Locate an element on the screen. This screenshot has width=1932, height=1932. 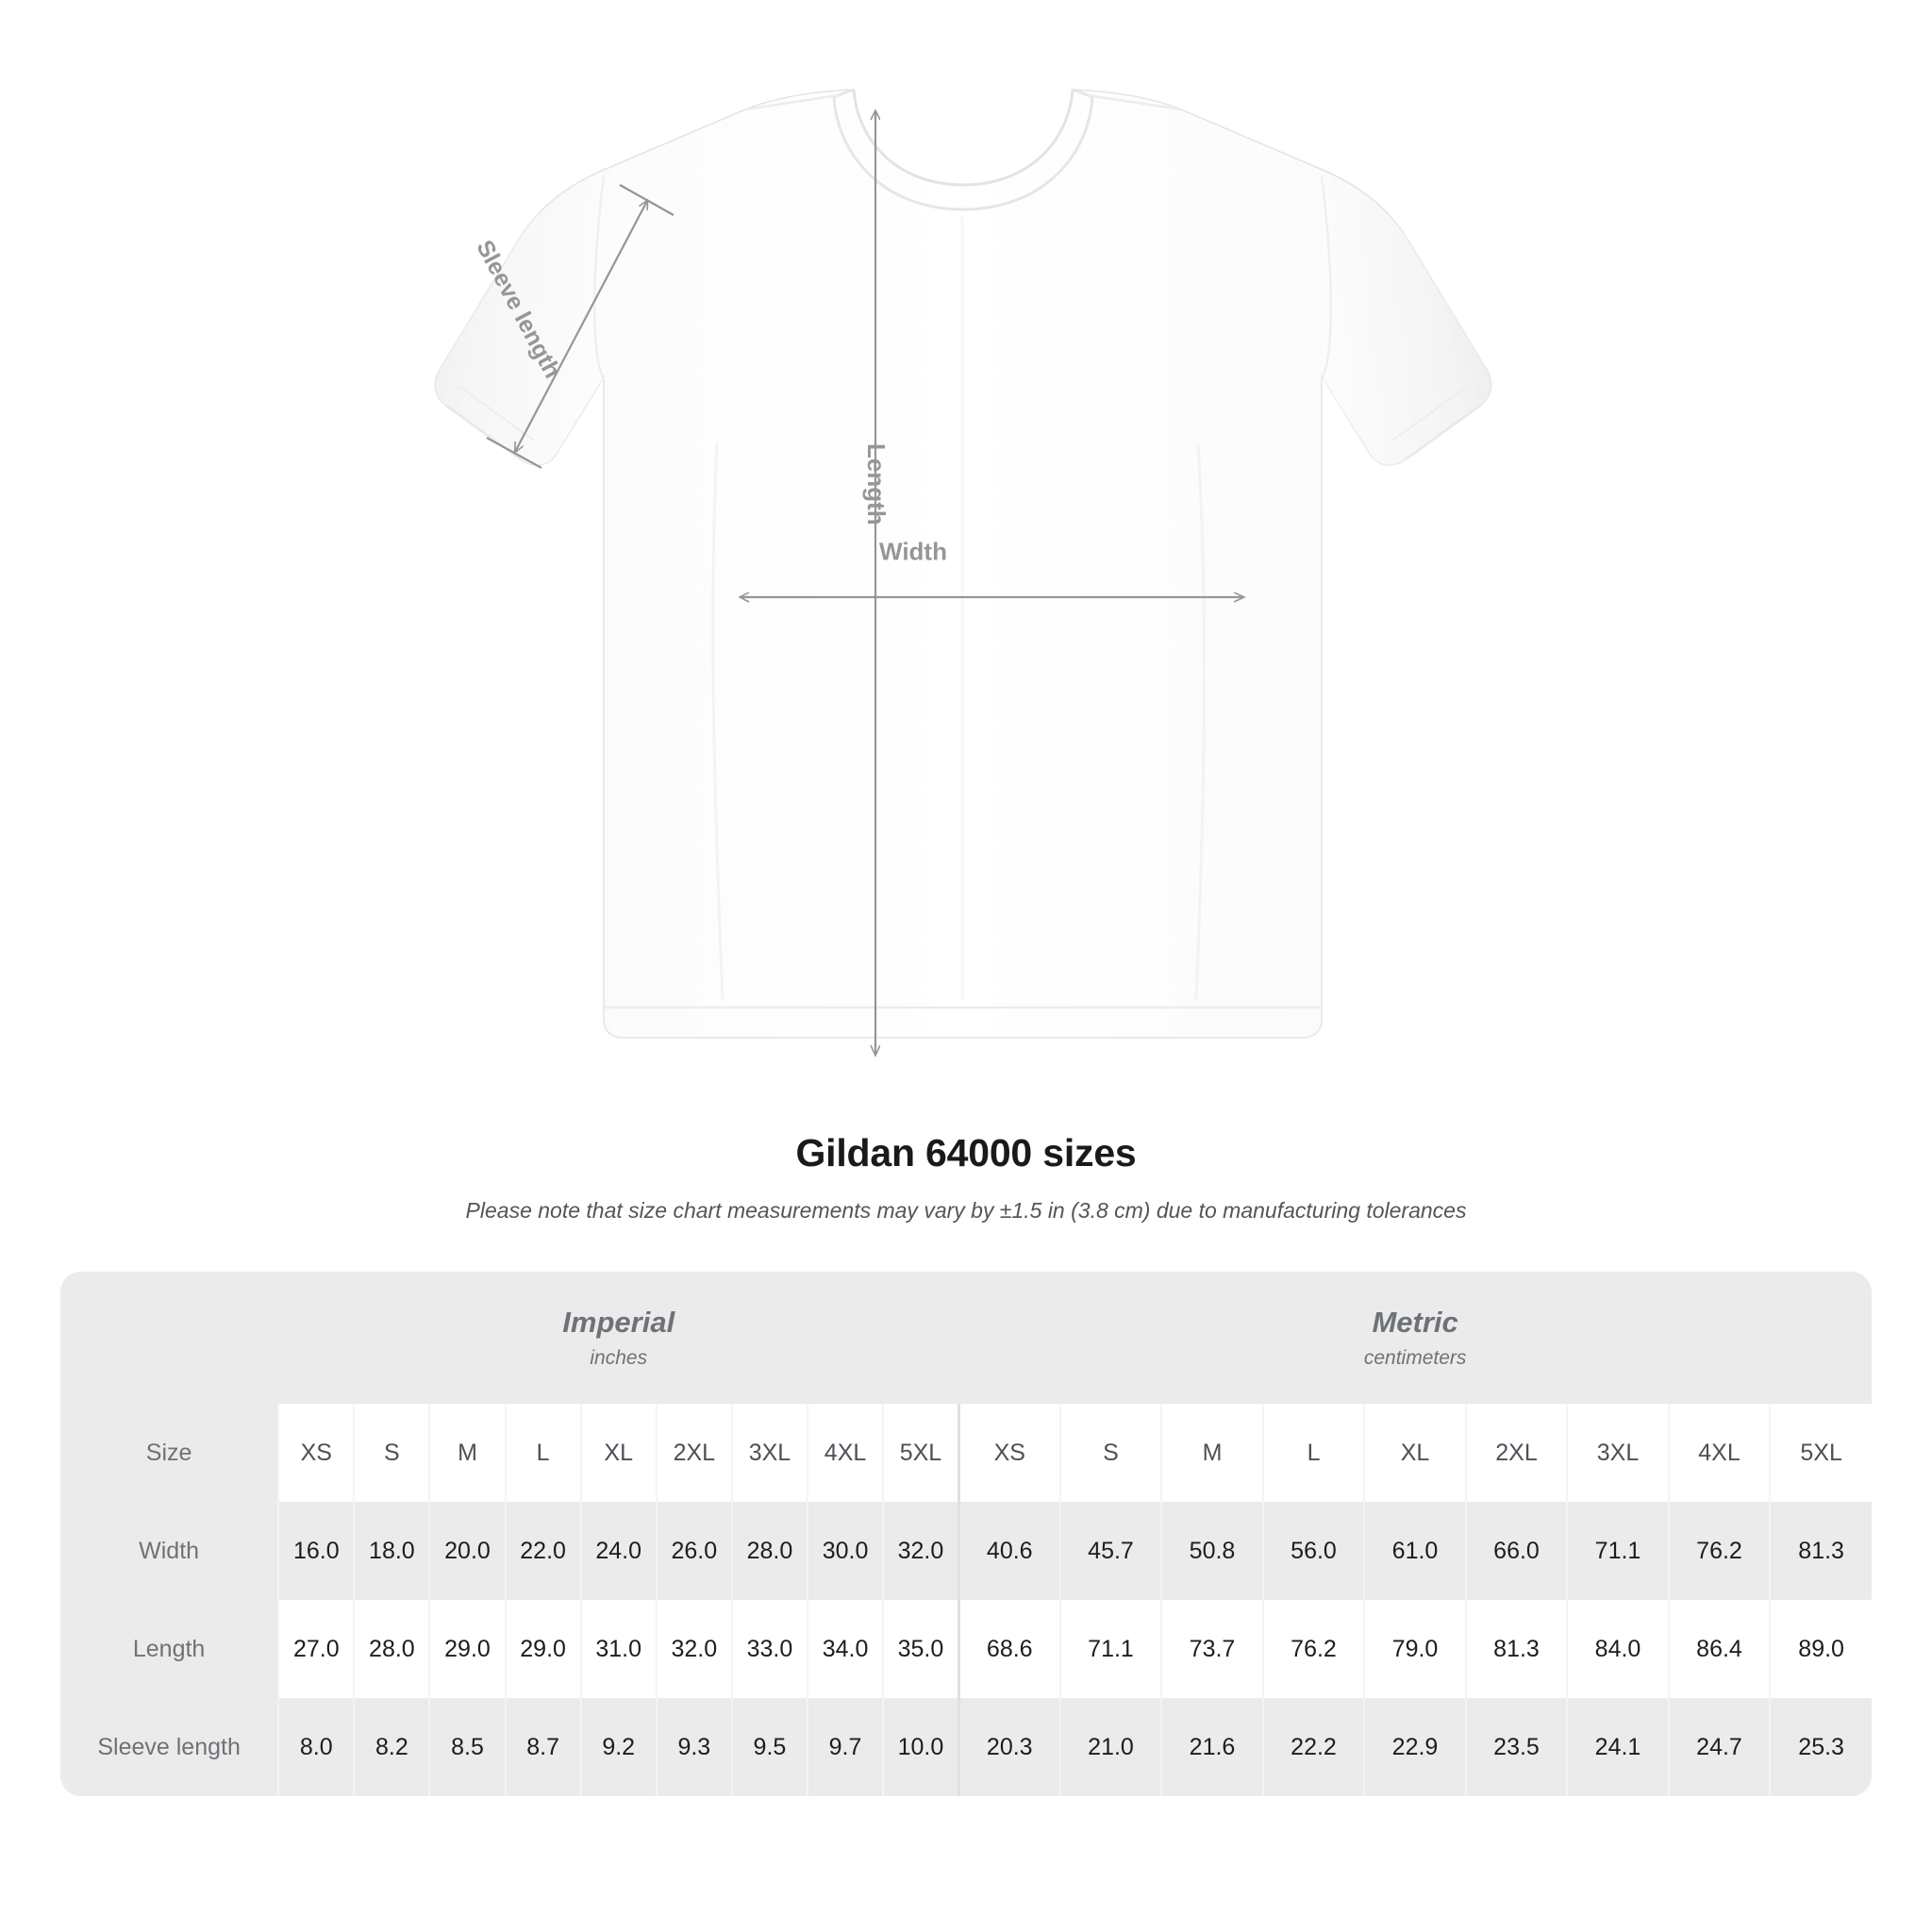
cell-length-imperial-5xl: 35.0 is located at coordinates (921, 1649).